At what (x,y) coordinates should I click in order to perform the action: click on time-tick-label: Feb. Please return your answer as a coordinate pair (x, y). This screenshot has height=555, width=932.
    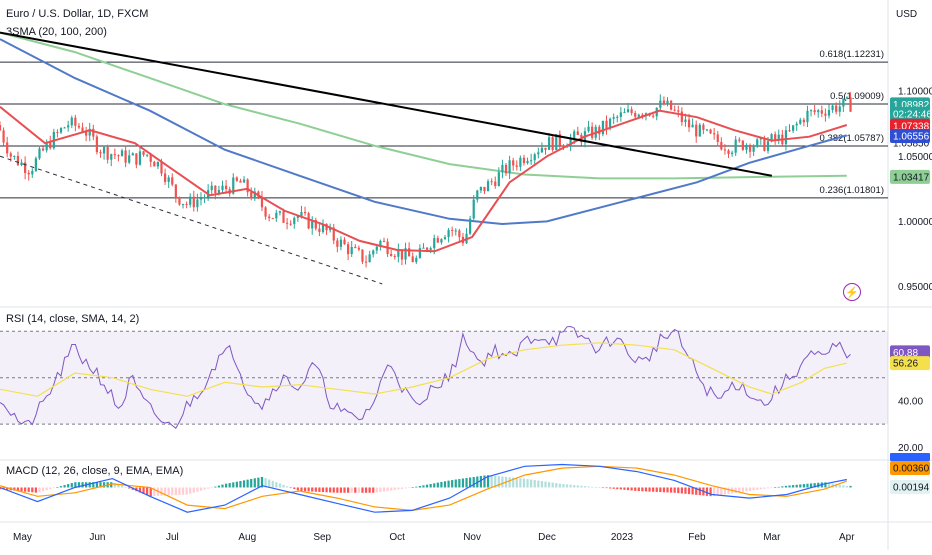
    Looking at the image, I should click on (697, 537).